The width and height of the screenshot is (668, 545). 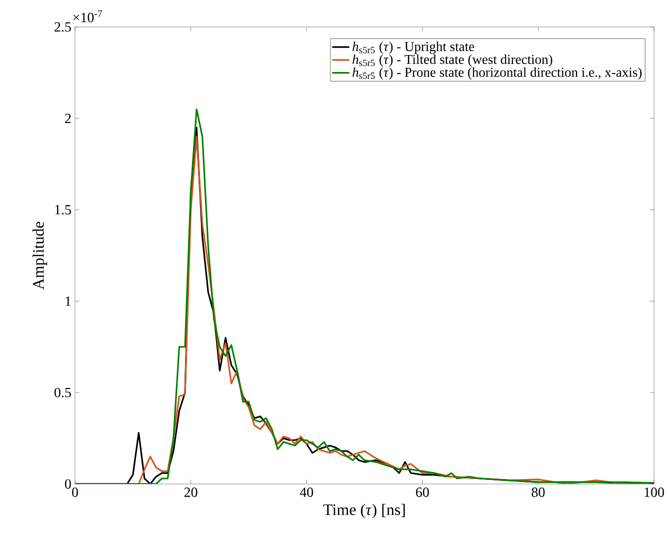 I want to click on y-tick-label: 0, so click(x=68, y=484).